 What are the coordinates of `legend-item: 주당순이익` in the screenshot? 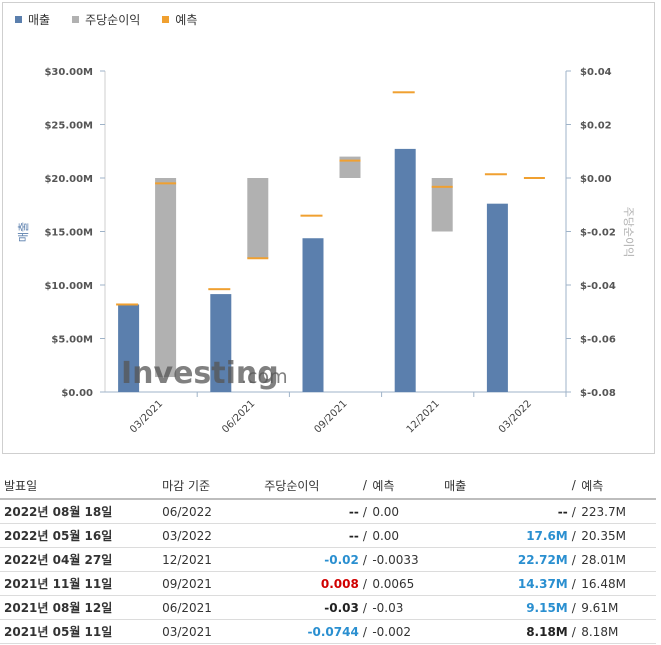 It's located at (106, 19).